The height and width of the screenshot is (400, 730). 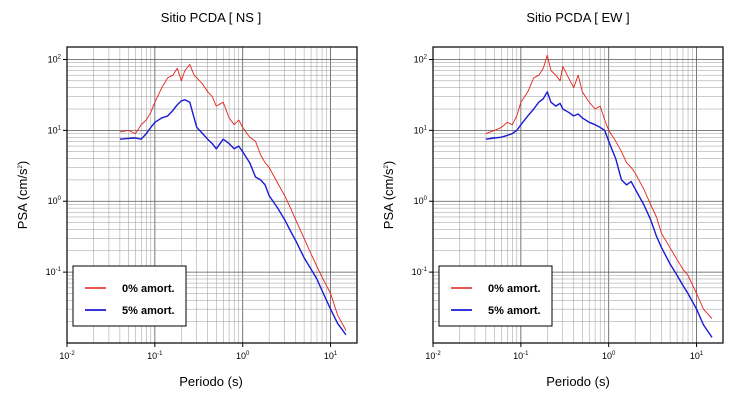 What do you see at coordinates (577, 17) in the screenshot?
I see `chart-title: Sitio PCDA [ EW ]` at bounding box center [577, 17].